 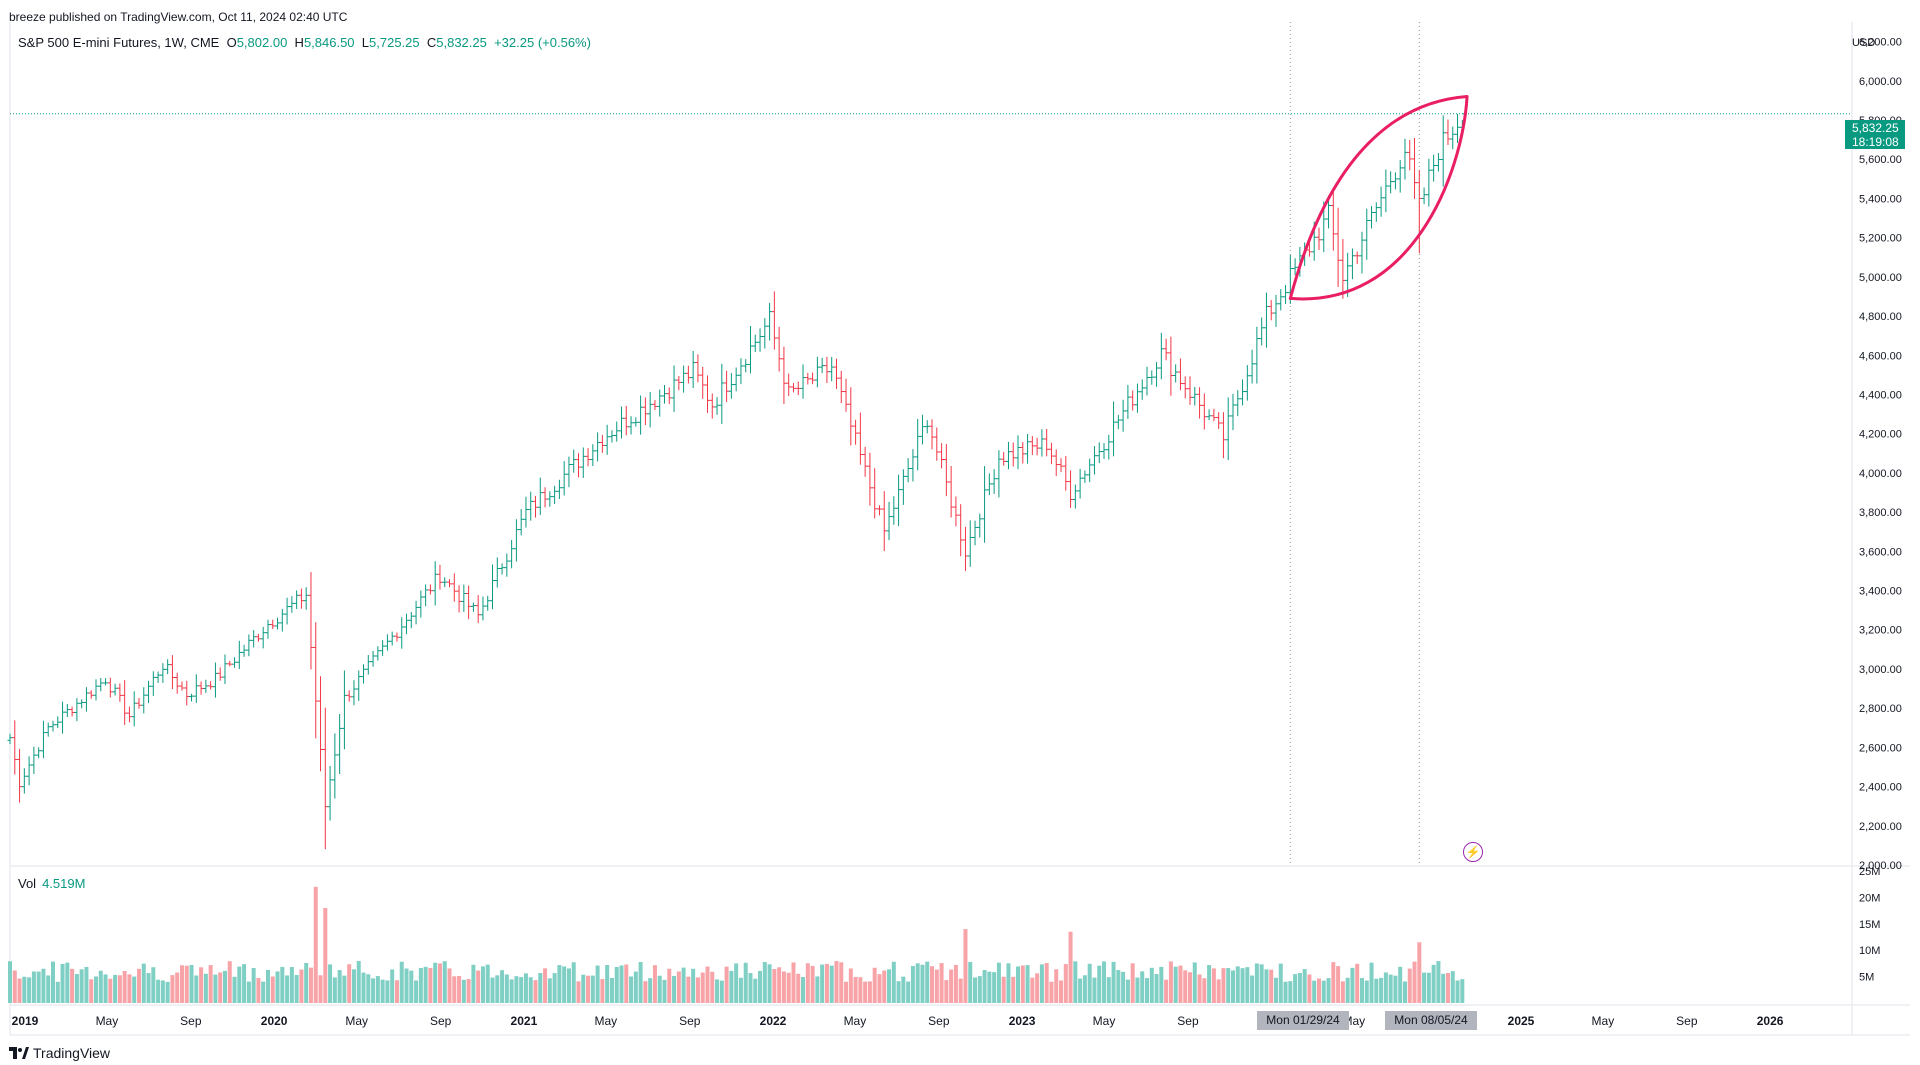 I want to click on volume-series, so click(x=736, y=944).